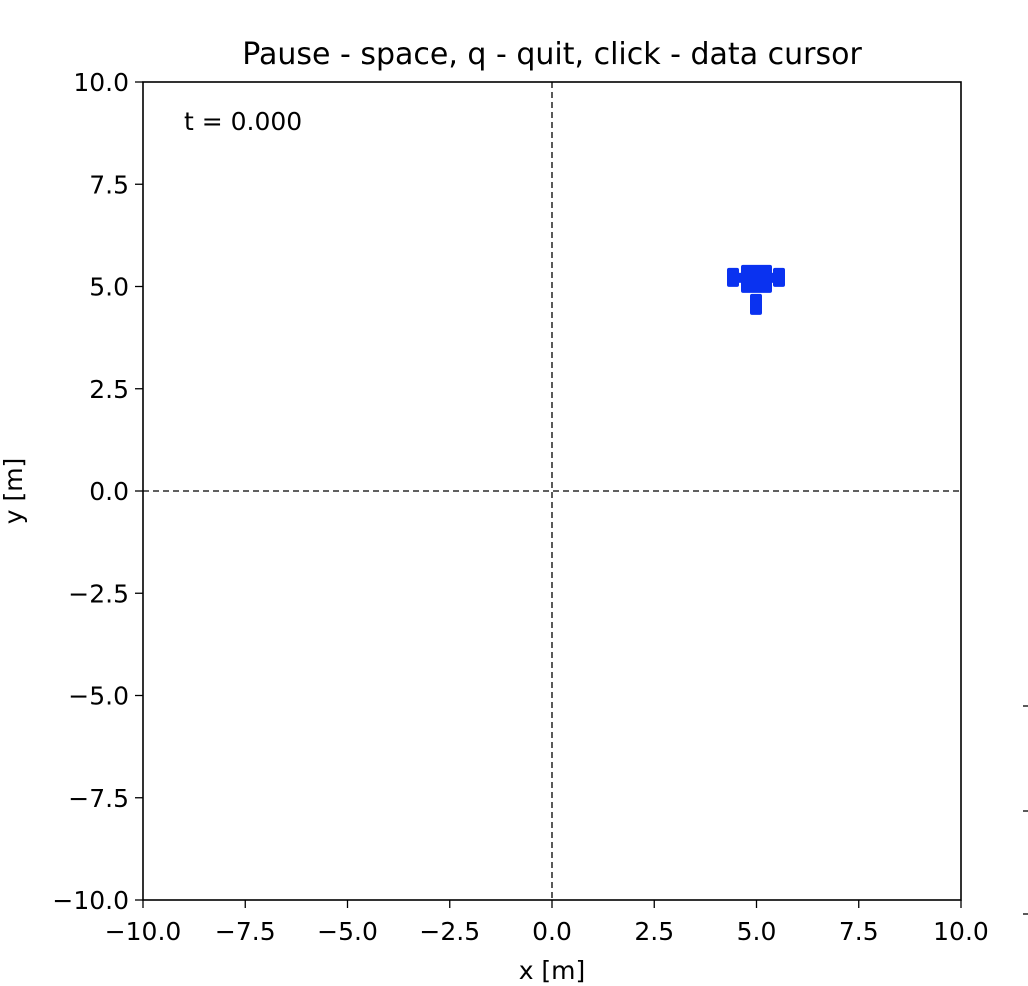 This screenshot has height=986, width=1028. What do you see at coordinates (347, 931) in the screenshot?
I see `x-tick-label: −5.0` at bounding box center [347, 931].